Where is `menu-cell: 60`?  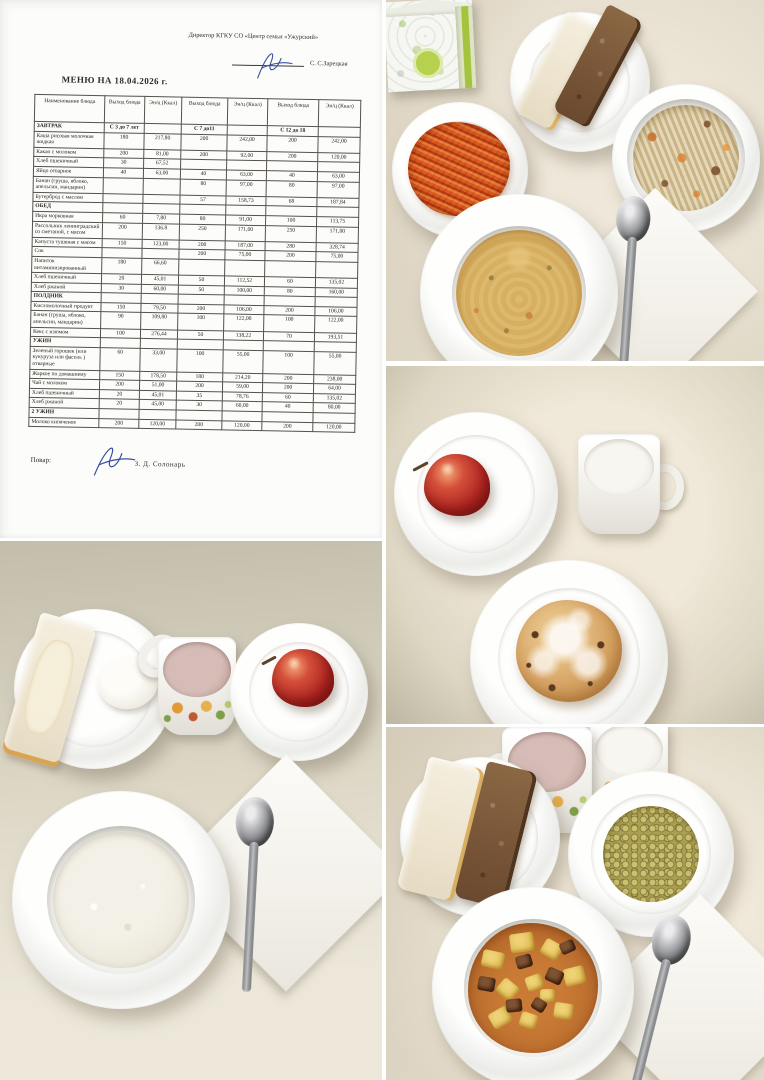 menu-cell: 60 is located at coordinates (120, 359).